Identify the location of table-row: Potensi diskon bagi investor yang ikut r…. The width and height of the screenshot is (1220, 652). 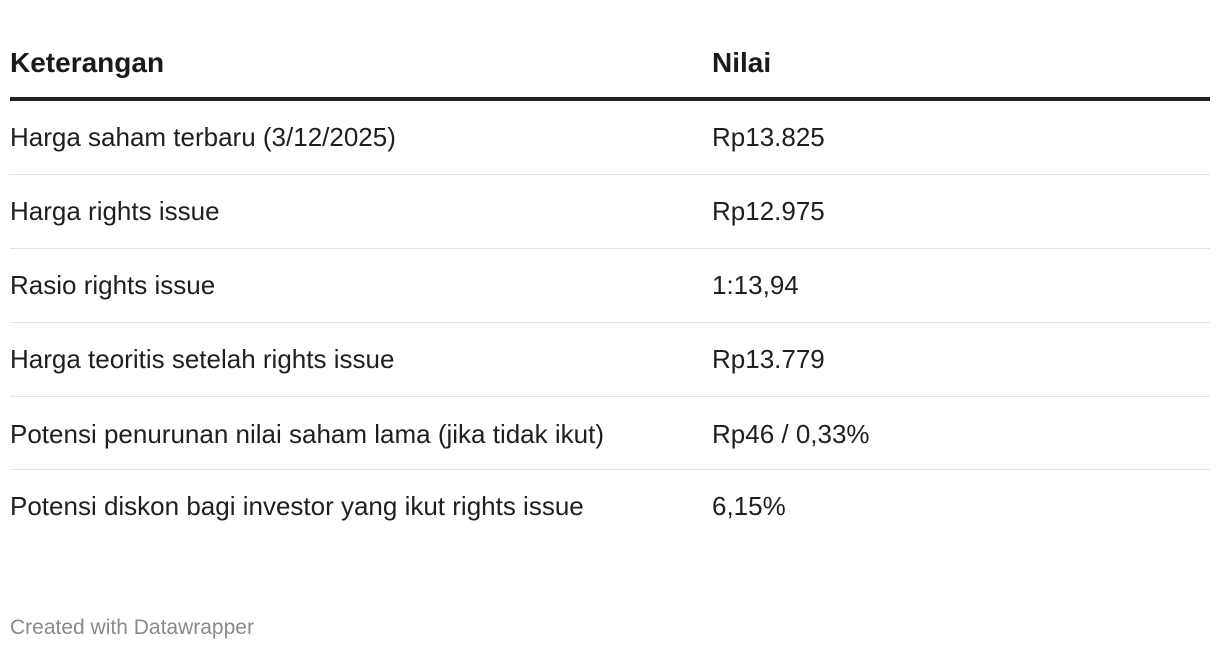
(610, 507).